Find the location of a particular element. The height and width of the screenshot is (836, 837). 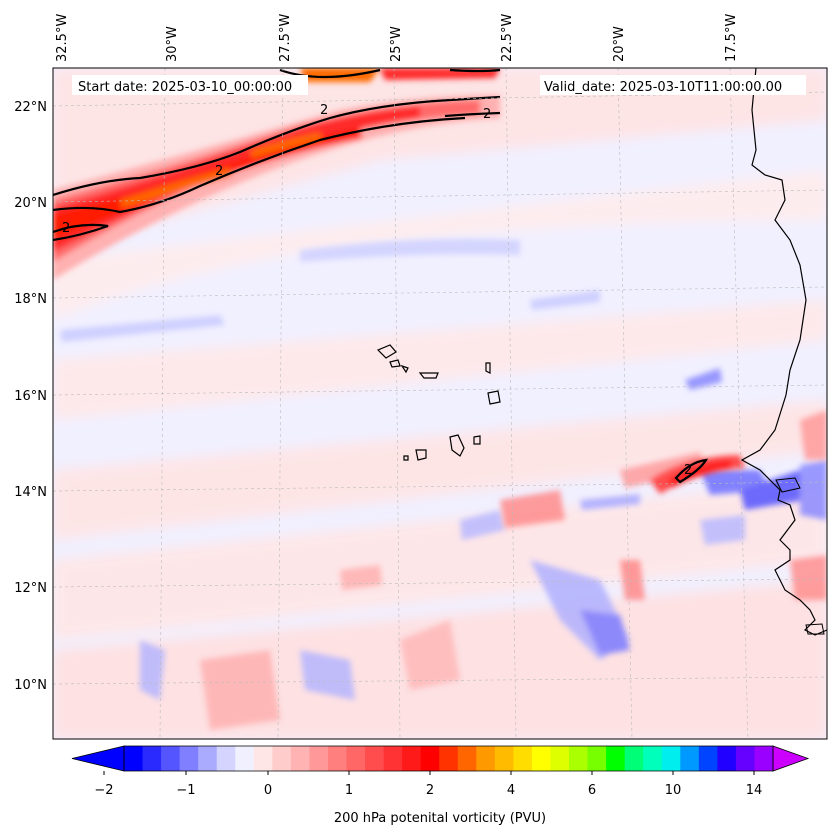

valid-date-box is located at coordinates (673, 85).